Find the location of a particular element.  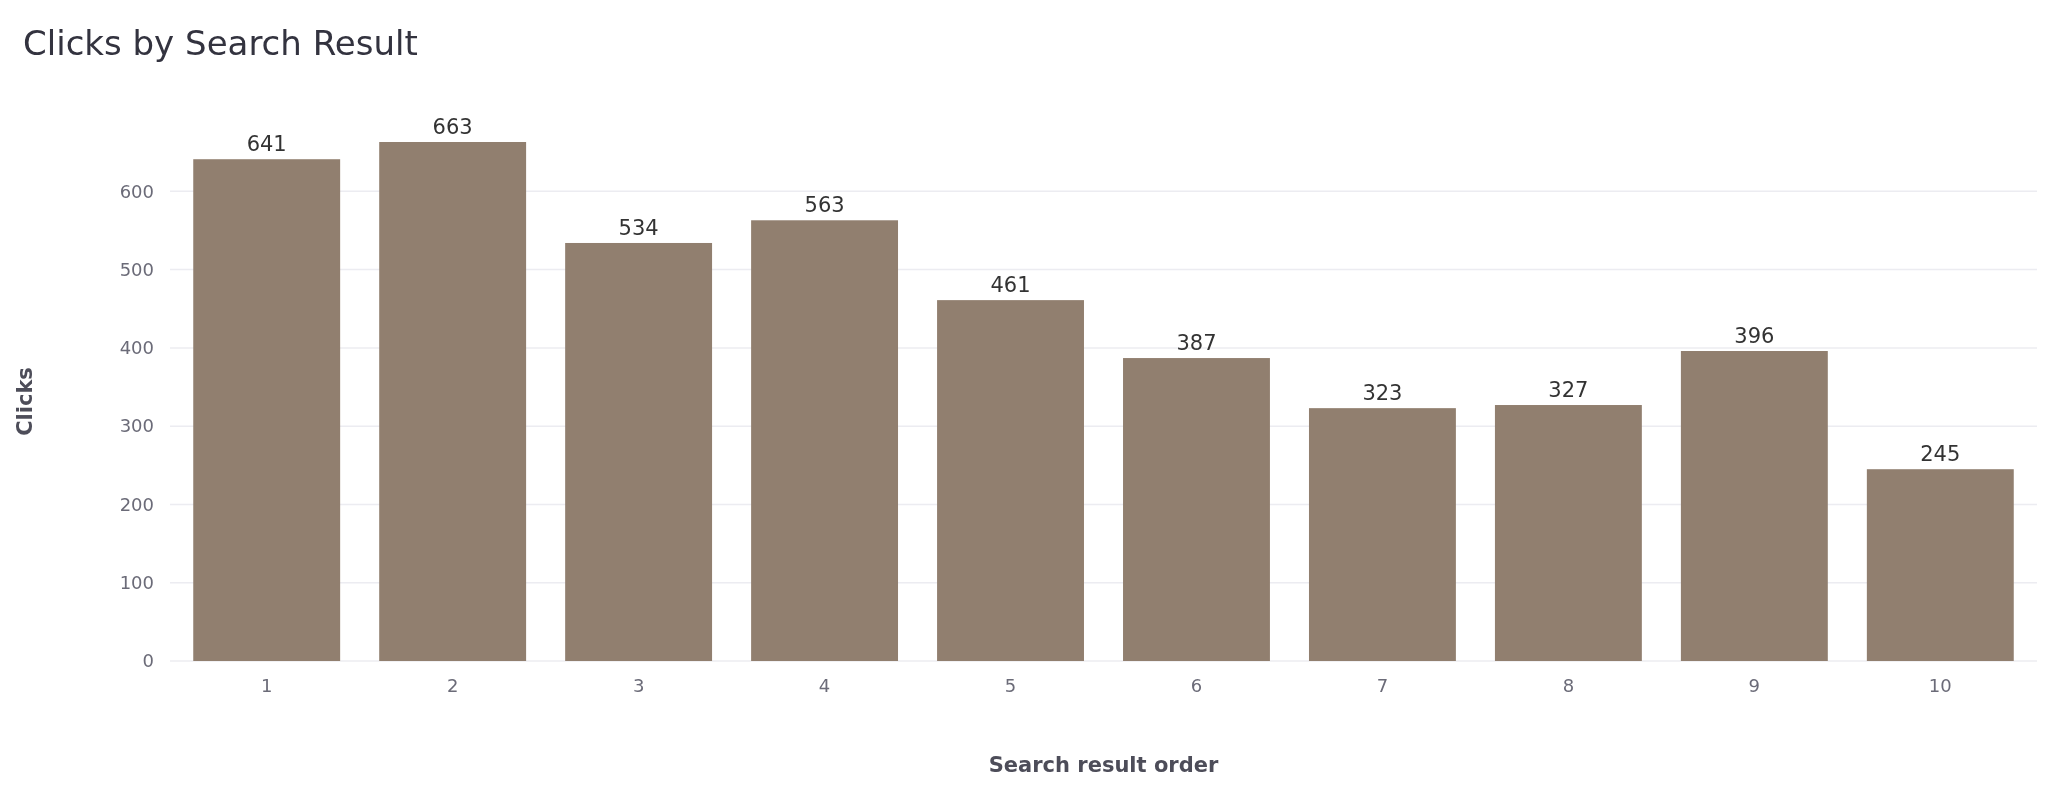

x-tick-label: 1 is located at coordinates (266, 685).